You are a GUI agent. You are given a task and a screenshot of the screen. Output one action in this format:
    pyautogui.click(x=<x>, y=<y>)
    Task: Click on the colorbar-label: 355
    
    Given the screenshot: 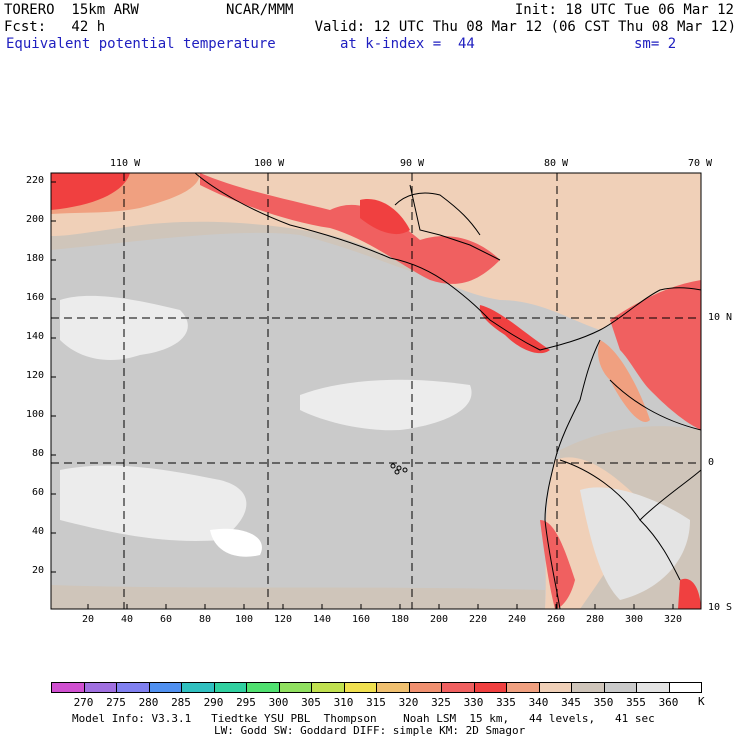 What is the action you would take?
    pyautogui.click(x=636, y=702)
    